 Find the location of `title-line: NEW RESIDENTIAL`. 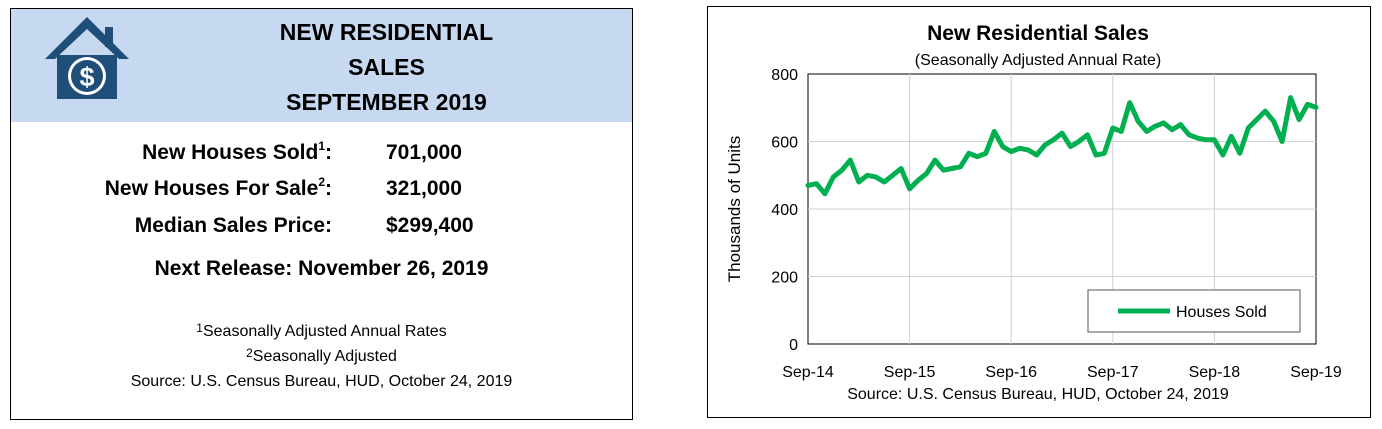

title-line: NEW RESIDENTIAL is located at coordinates (386, 32).